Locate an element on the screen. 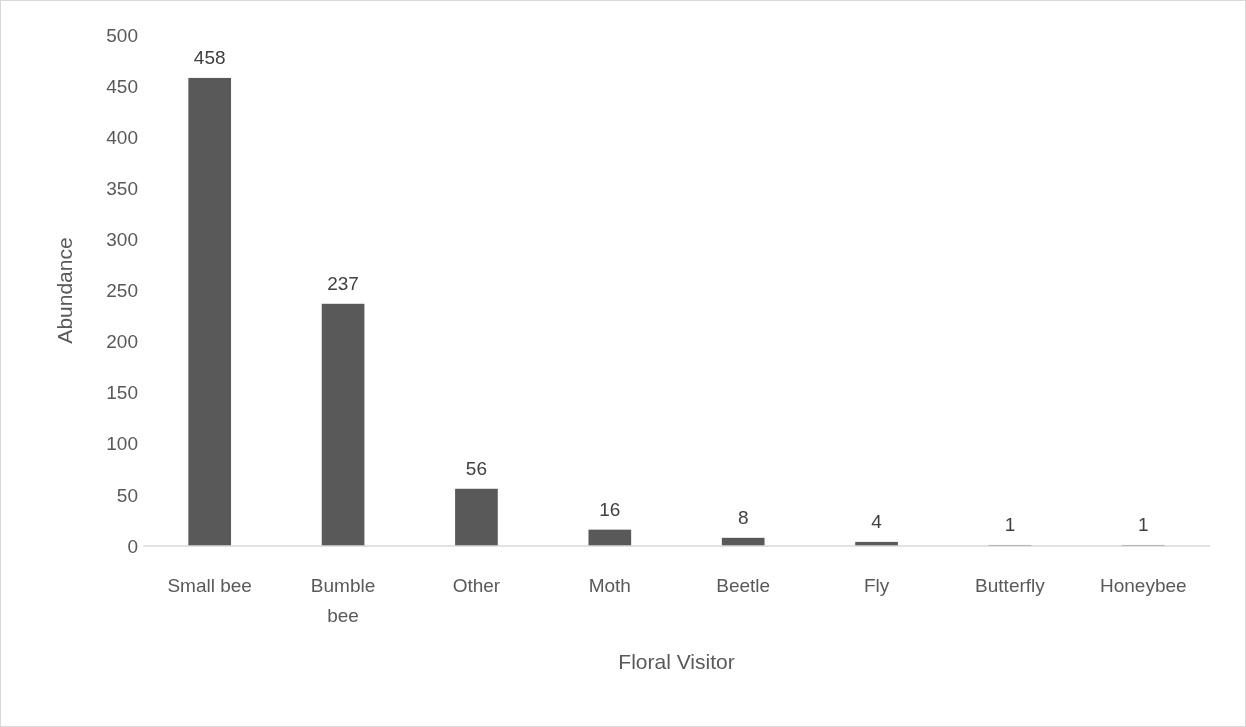 Image resolution: width=1246 pixels, height=727 pixels. data-label: 8 is located at coordinates (743, 517).